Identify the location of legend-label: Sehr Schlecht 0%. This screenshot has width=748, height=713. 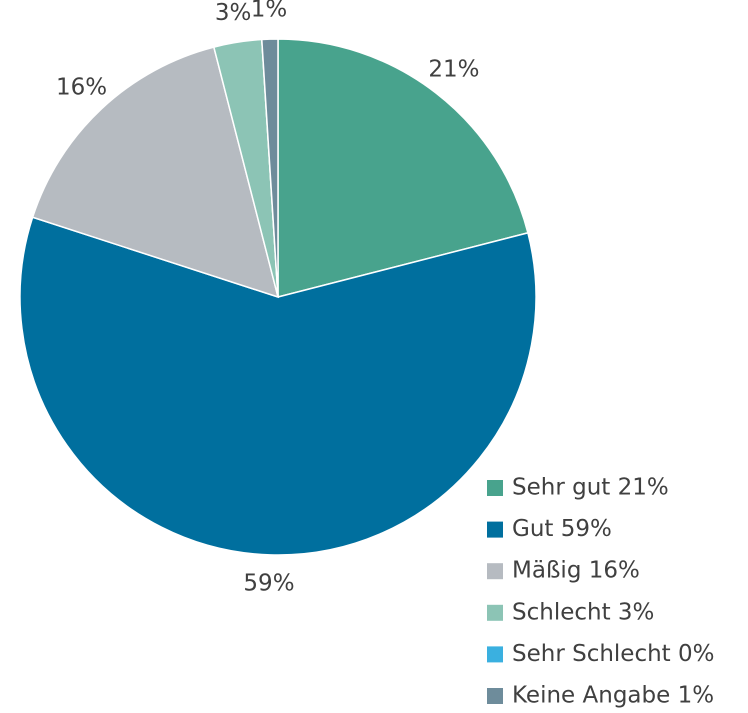
(613, 654).